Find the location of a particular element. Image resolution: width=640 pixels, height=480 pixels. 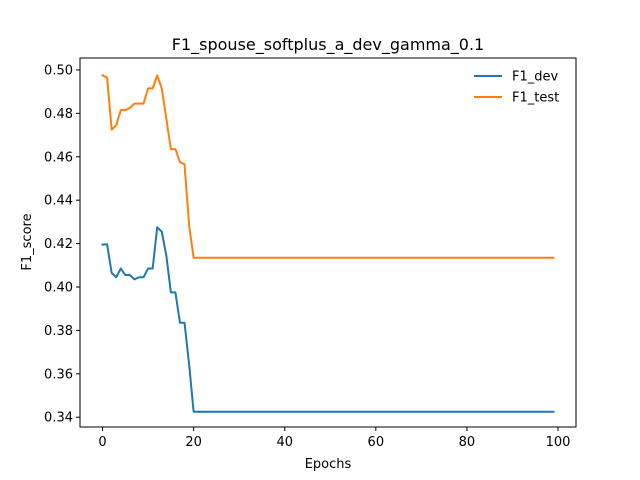

y-tick-label-7: 0.48 is located at coordinates (58, 114).